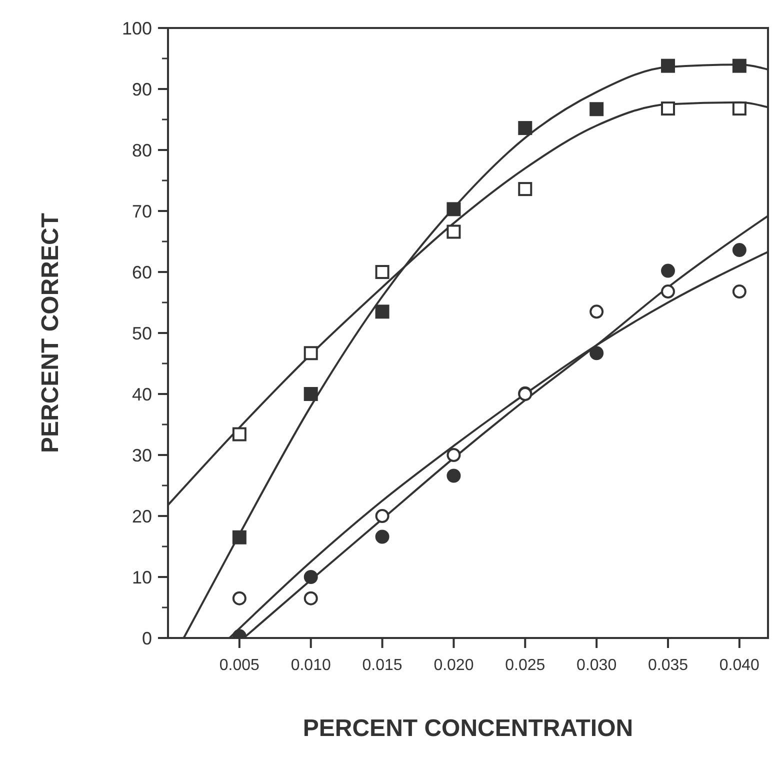 Image resolution: width=778 pixels, height=757 pixels. What do you see at coordinates (142, 394) in the screenshot?
I see `y-tick-label: 40` at bounding box center [142, 394].